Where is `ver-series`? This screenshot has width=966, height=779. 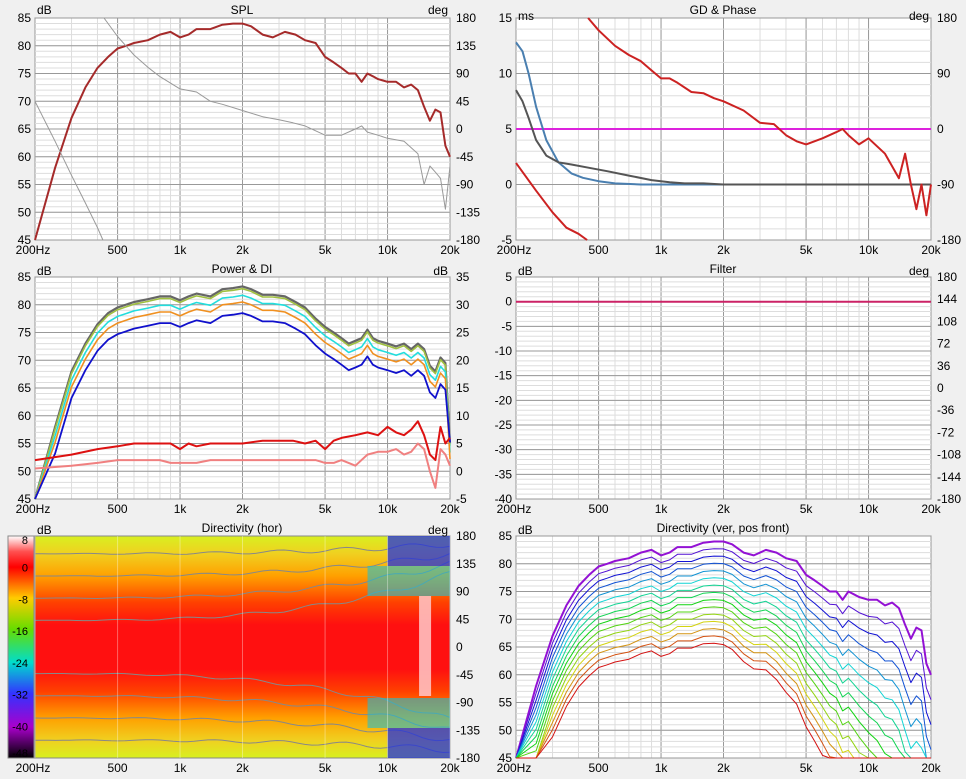
ver-series is located at coordinates (723, 649).